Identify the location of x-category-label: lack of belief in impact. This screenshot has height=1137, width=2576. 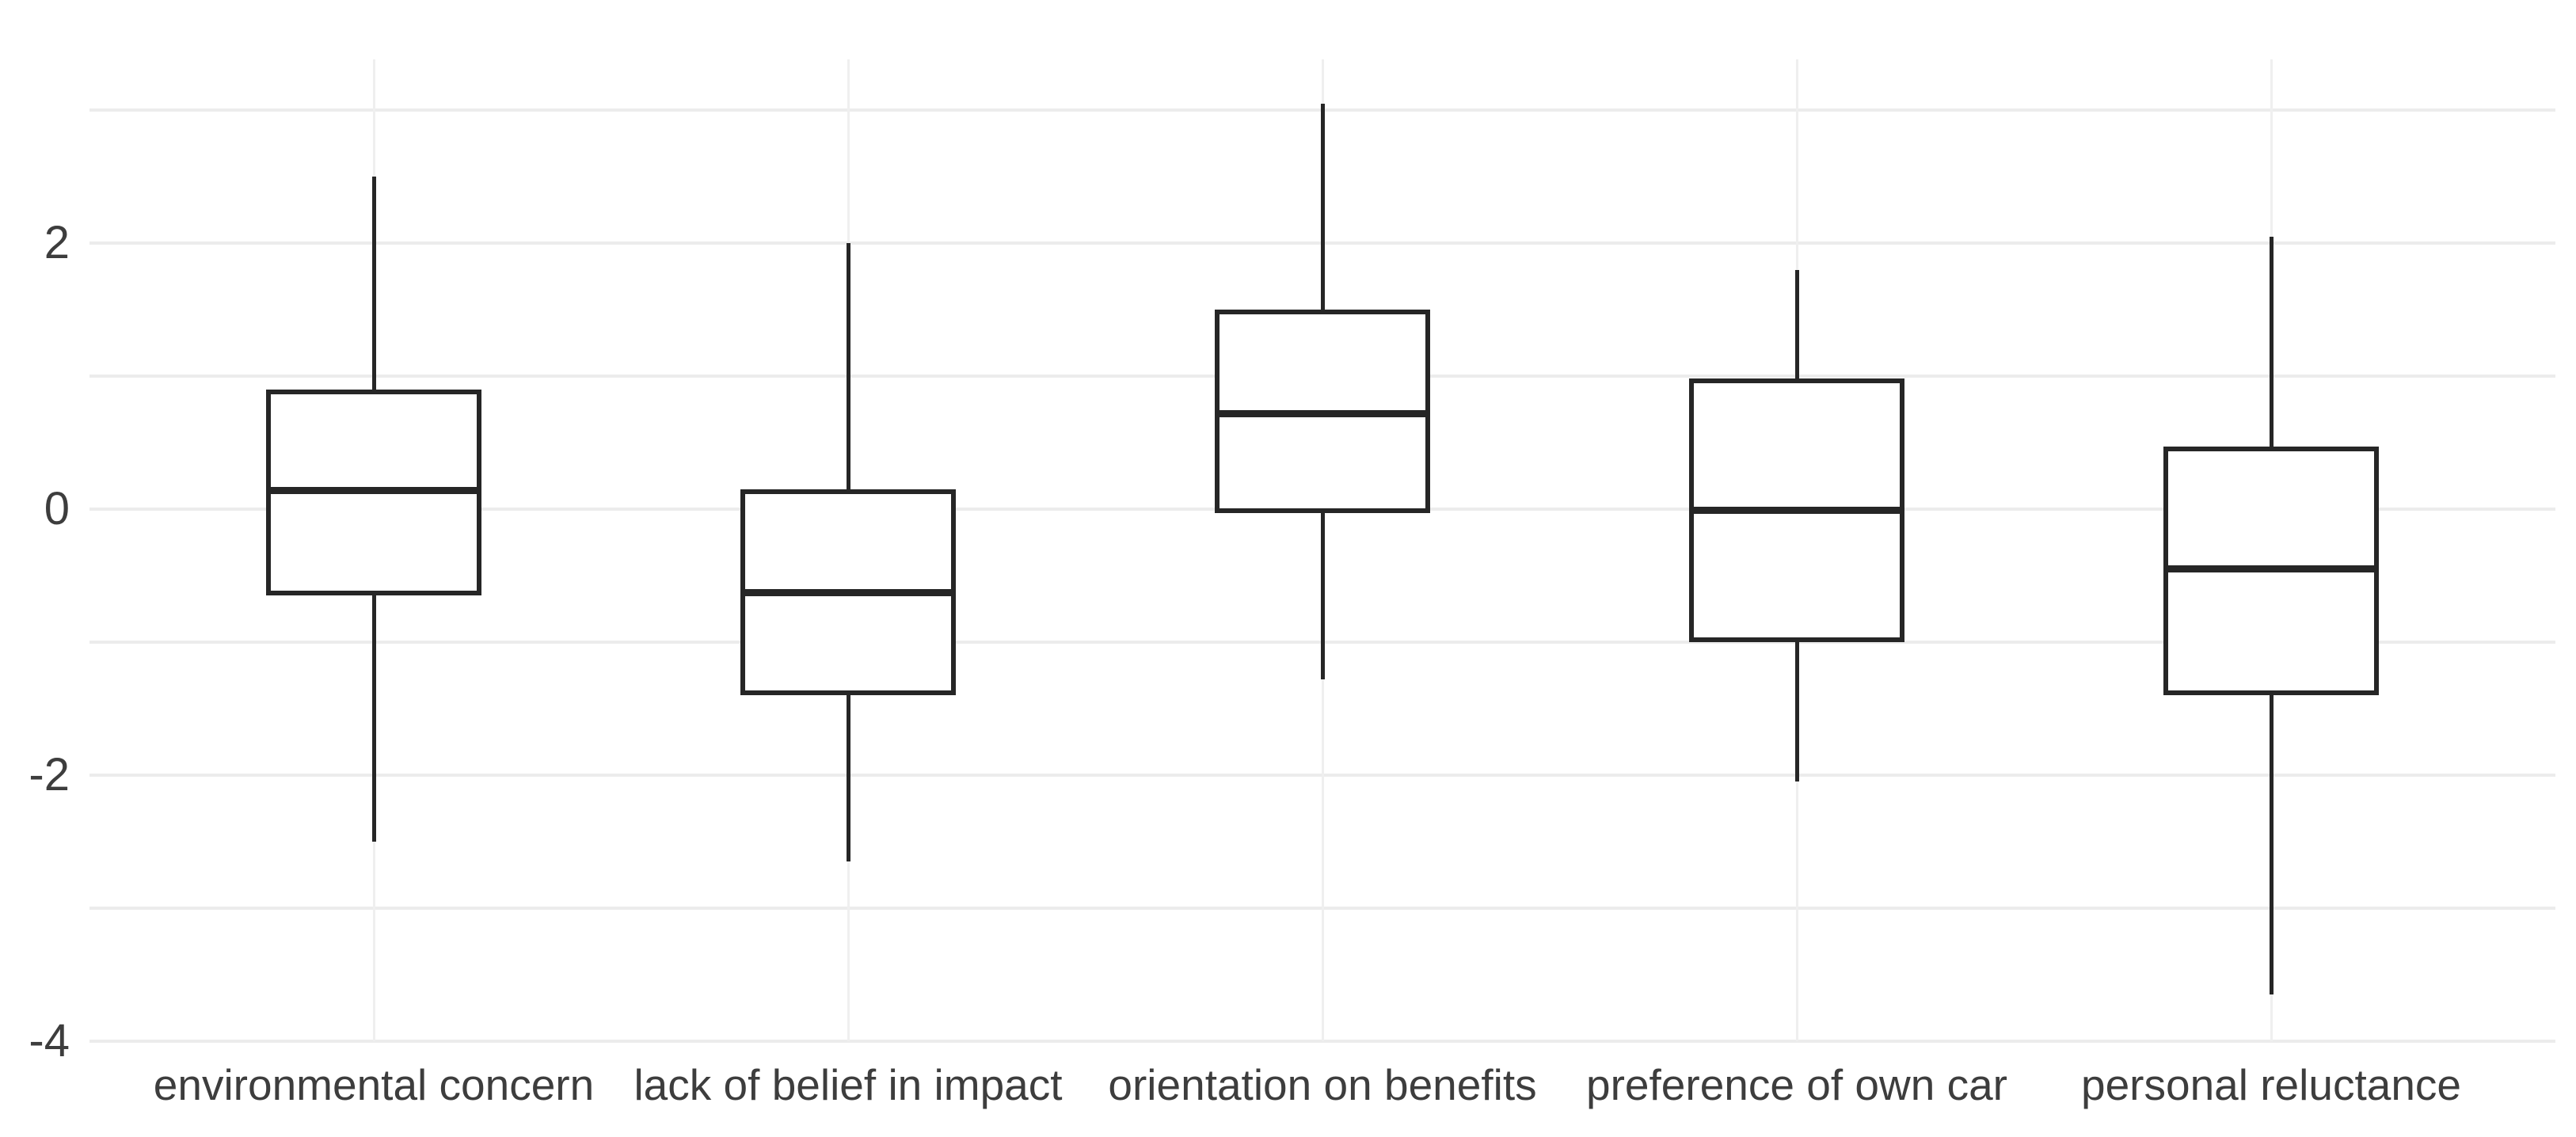
(848, 1084).